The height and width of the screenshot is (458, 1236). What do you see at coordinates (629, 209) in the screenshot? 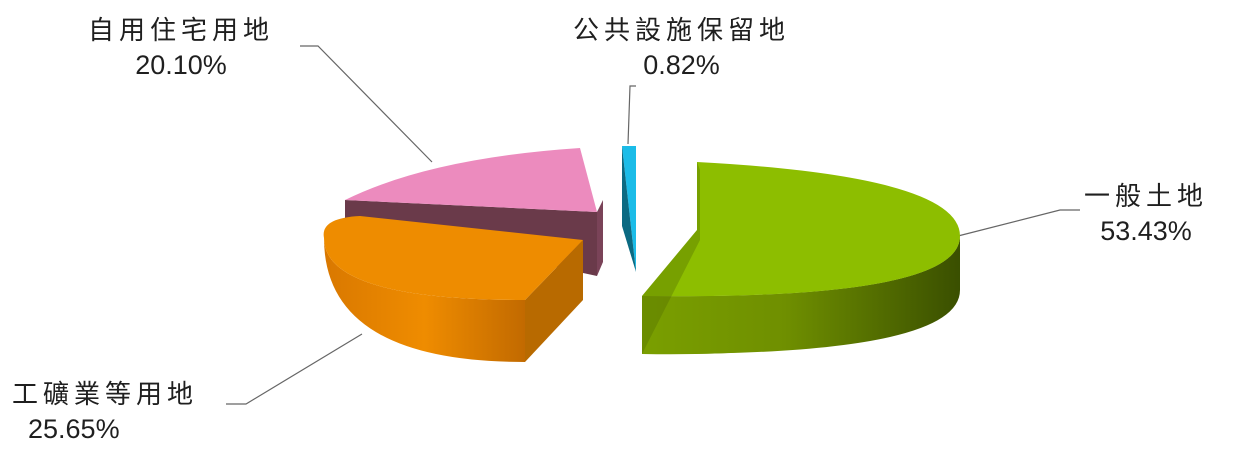
I see `pie-slice-public` at bounding box center [629, 209].